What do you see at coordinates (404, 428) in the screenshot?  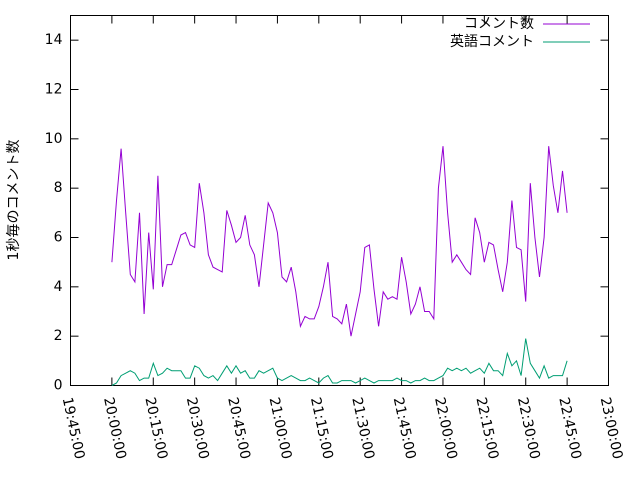 I see `x-tick-label: 21:45:00` at bounding box center [404, 428].